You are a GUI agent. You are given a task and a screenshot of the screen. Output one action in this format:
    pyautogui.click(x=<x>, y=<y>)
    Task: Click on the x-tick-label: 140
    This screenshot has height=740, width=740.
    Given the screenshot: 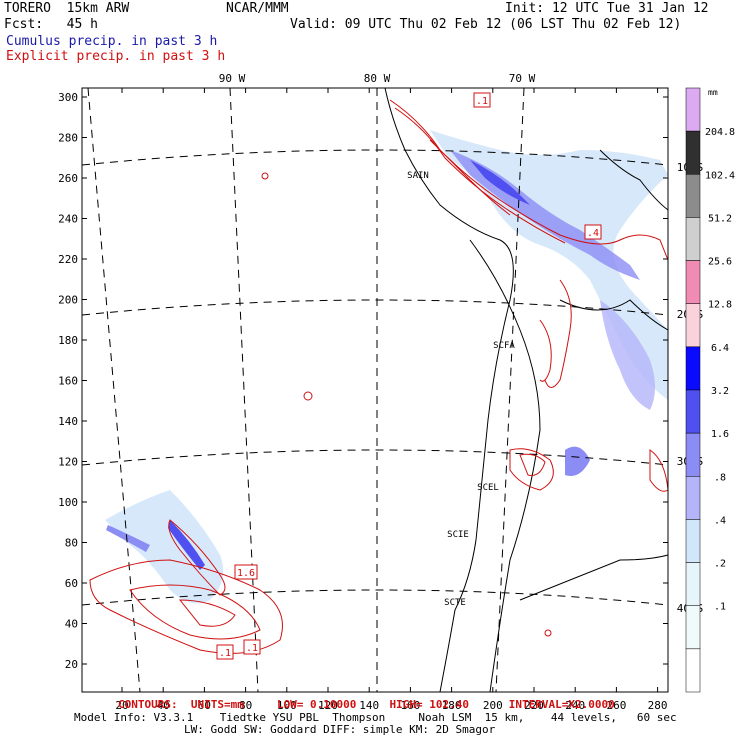 What is the action you would take?
    pyautogui.click(x=369, y=705)
    